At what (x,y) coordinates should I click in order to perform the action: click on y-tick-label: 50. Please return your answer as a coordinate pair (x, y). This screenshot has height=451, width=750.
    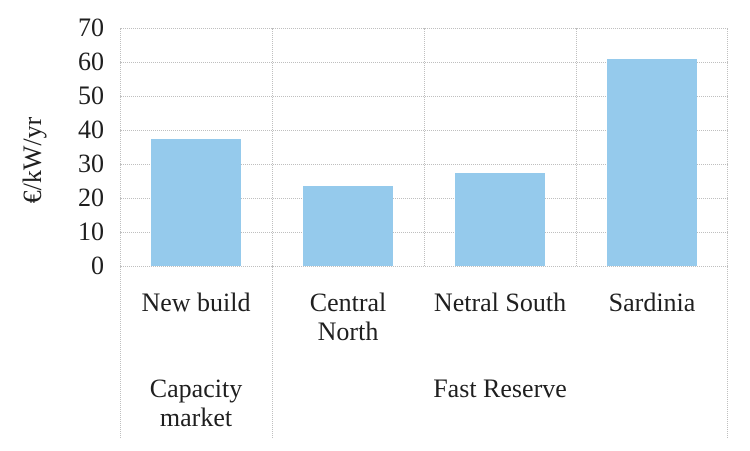
    Looking at the image, I should click on (91, 95).